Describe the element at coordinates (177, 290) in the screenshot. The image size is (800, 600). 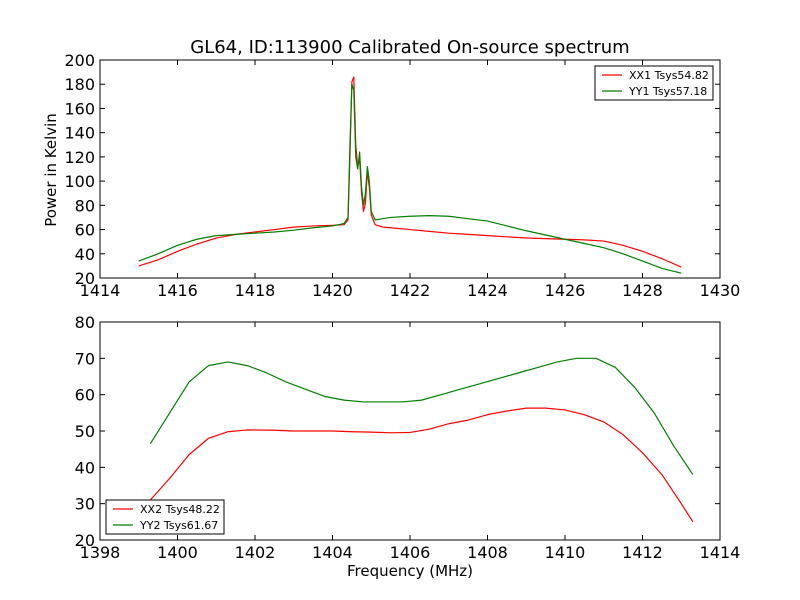
I see `x-tick-label: 1416` at that location.